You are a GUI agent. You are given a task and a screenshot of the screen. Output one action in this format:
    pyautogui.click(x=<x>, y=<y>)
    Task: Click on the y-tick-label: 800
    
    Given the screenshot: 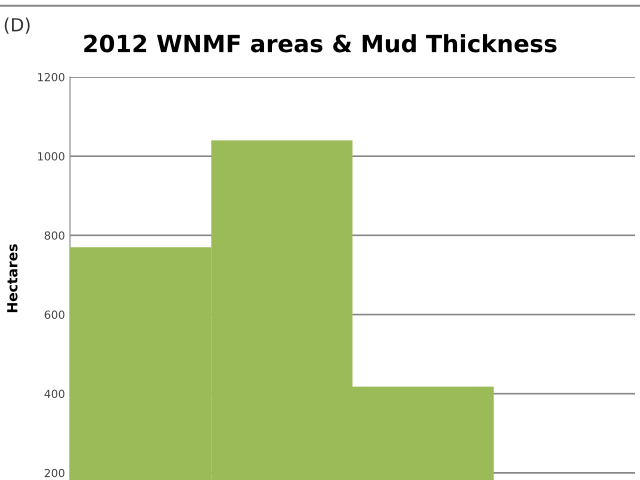 What is the action you would take?
    pyautogui.click(x=54, y=235)
    